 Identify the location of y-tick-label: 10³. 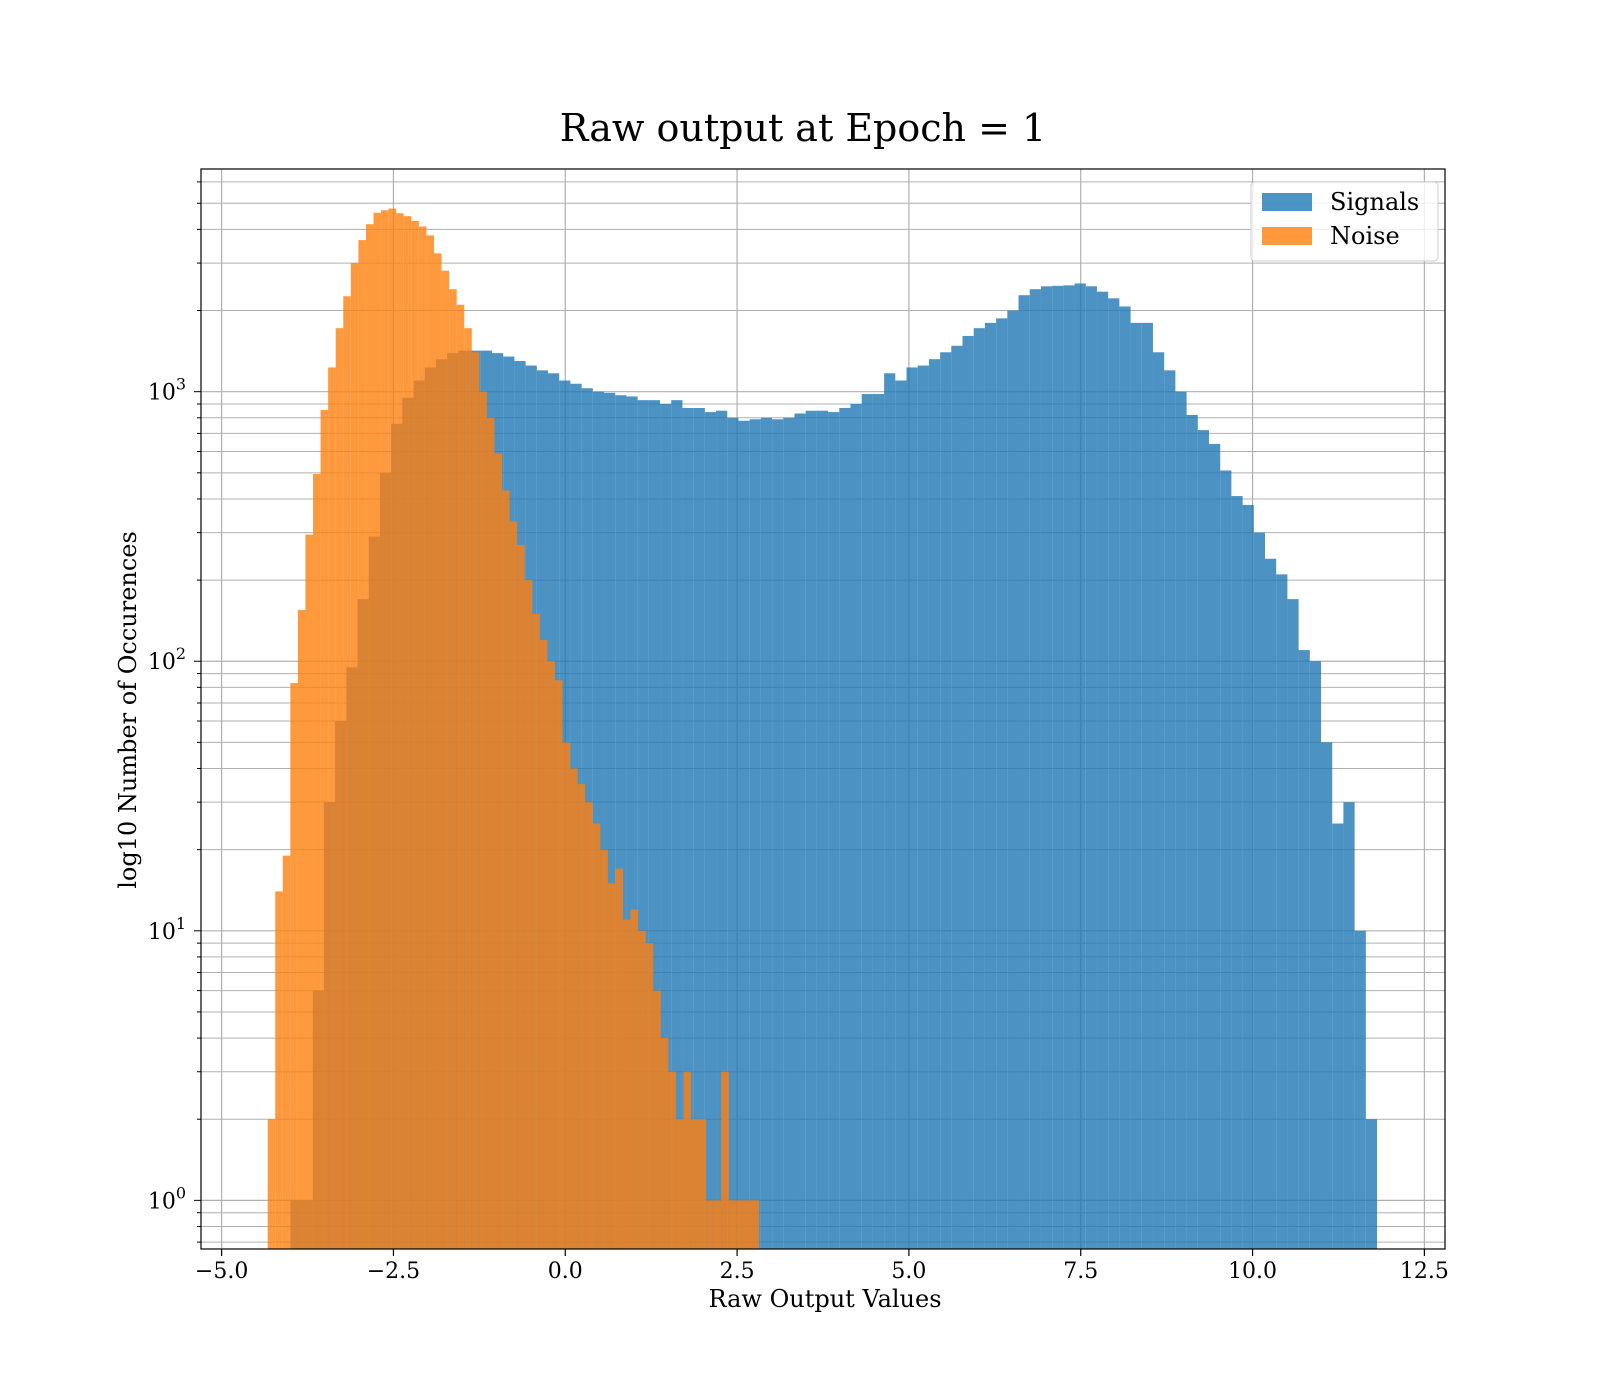
(167, 390).